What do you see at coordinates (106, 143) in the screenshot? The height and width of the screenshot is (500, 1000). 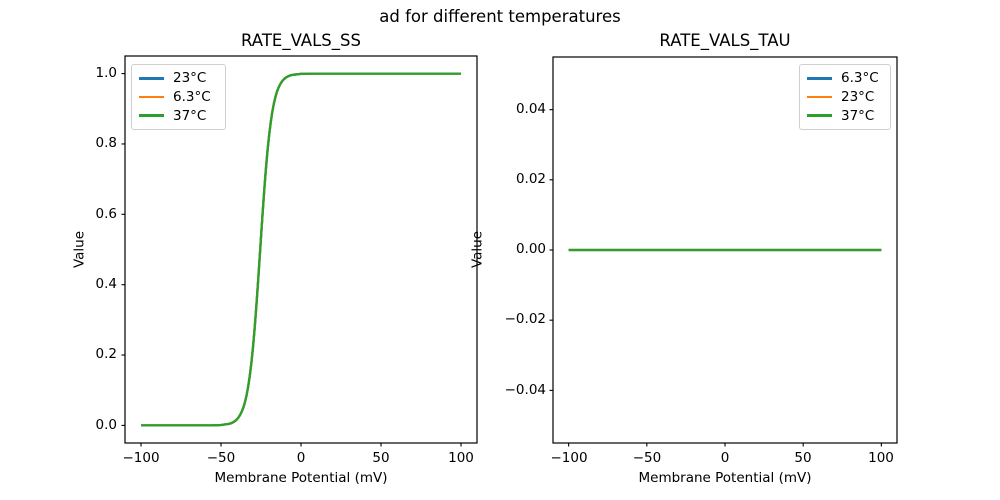 I see `y-tick-label: 0.8` at bounding box center [106, 143].